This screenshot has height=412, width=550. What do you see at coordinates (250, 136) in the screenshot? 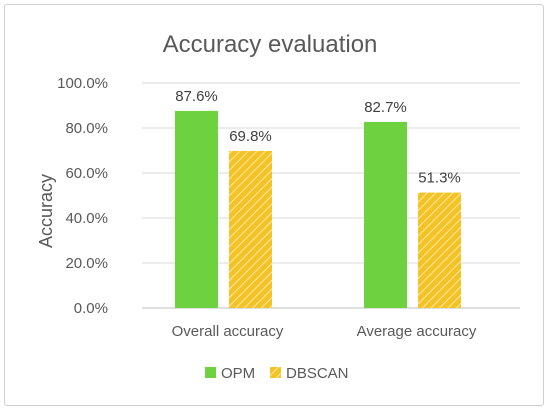
I see `data-label: 69.8%` at bounding box center [250, 136].